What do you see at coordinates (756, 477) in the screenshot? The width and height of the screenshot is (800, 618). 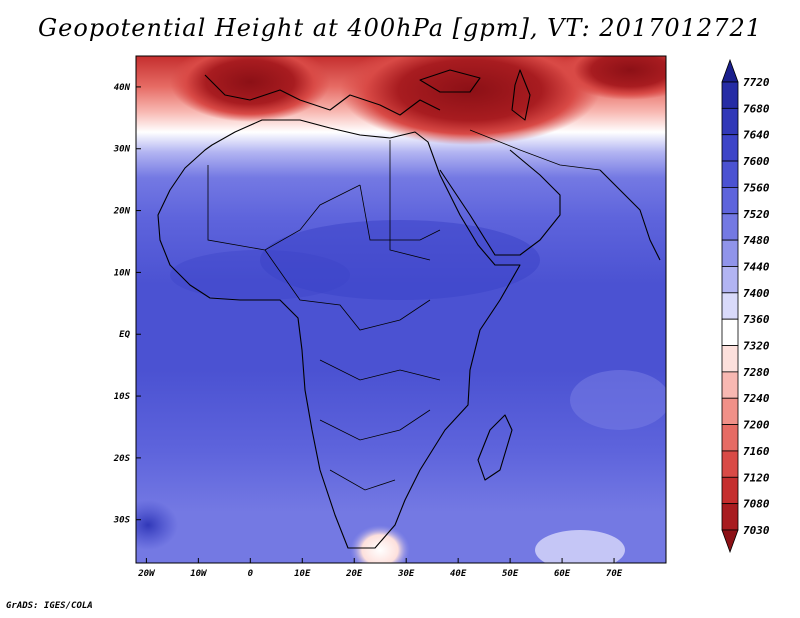 I see `colorbar-label: 7120` at bounding box center [756, 477].